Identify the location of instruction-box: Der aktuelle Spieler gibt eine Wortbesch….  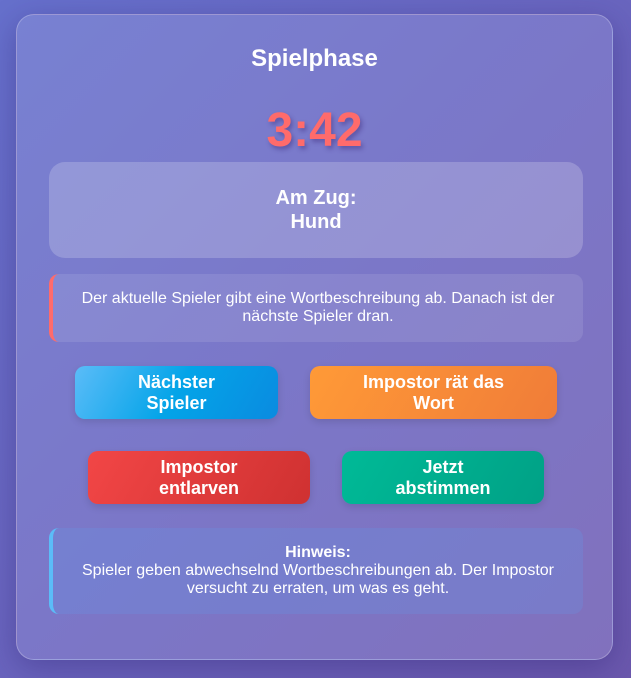
(316, 308).